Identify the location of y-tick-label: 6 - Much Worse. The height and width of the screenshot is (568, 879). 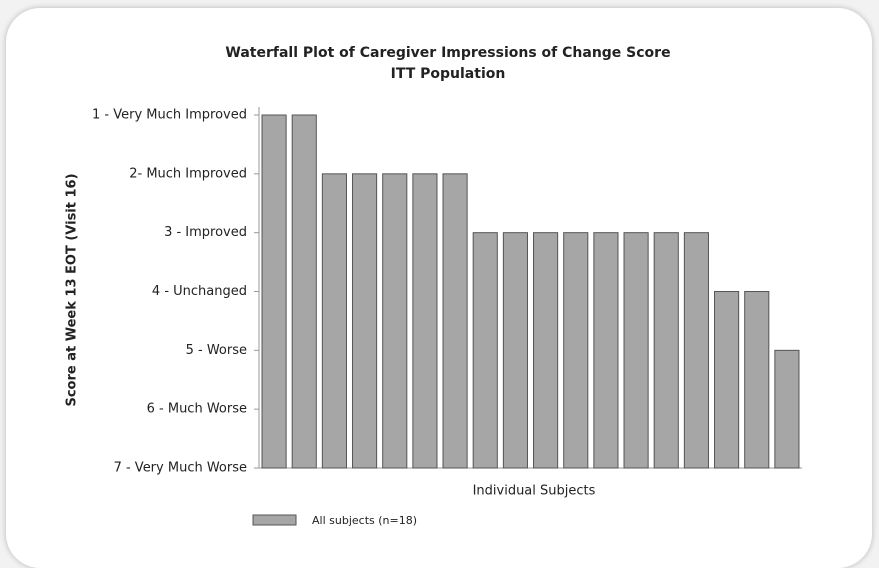
(197, 409).